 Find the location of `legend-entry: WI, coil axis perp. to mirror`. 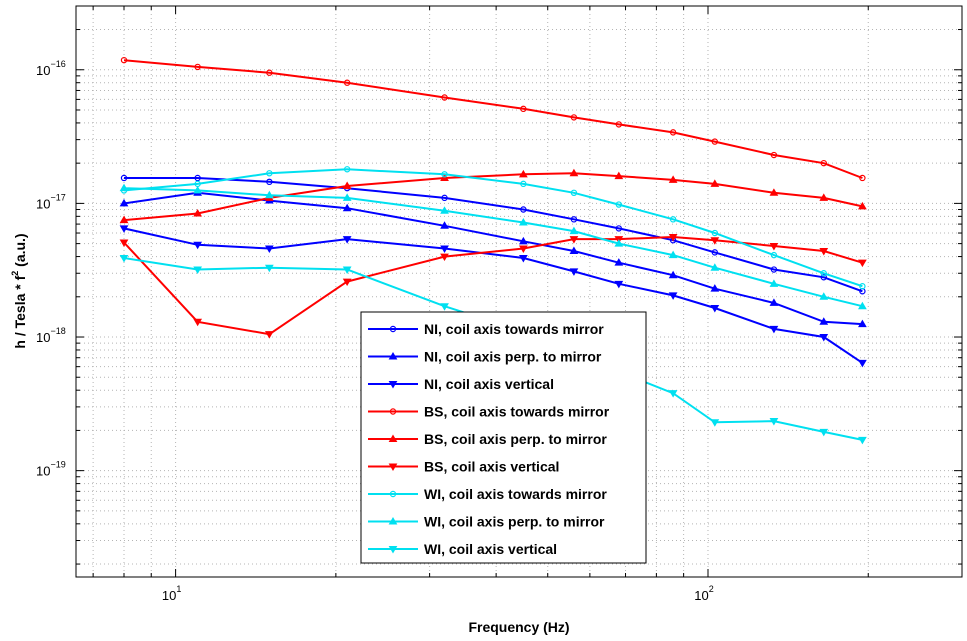

legend-entry: WI, coil axis perp. to mirror is located at coordinates (486, 522).